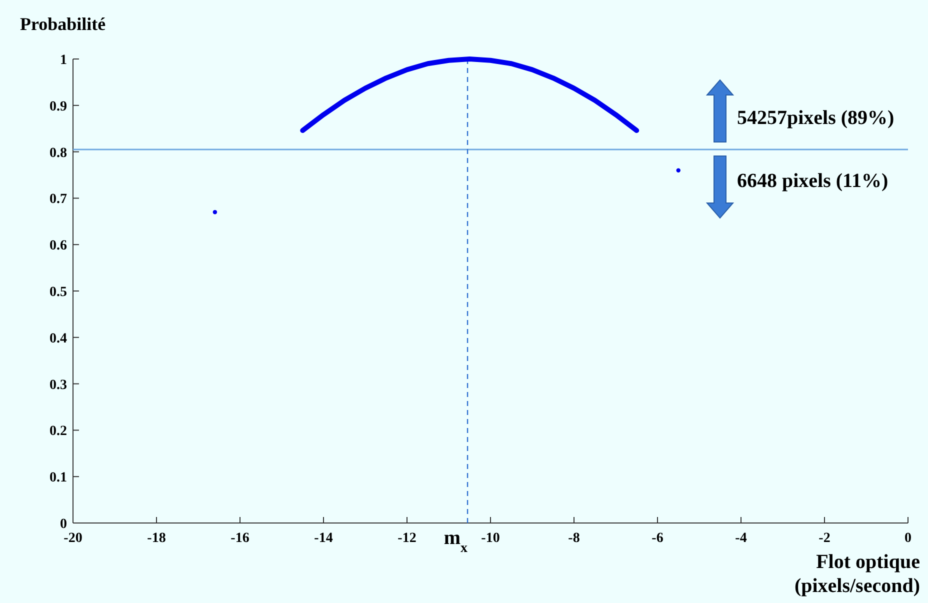 This screenshot has width=928, height=603. I want to click on annotation: 54257pixels (89%), so click(815, 118).